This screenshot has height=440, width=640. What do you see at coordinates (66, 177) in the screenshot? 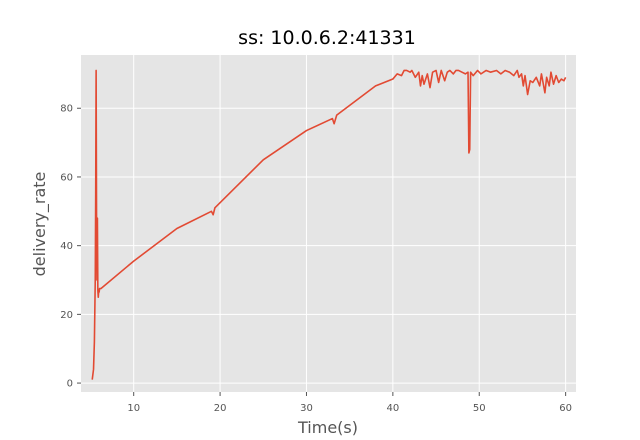
I see `y-tick-label: 60` at bounding box center [66, 177].